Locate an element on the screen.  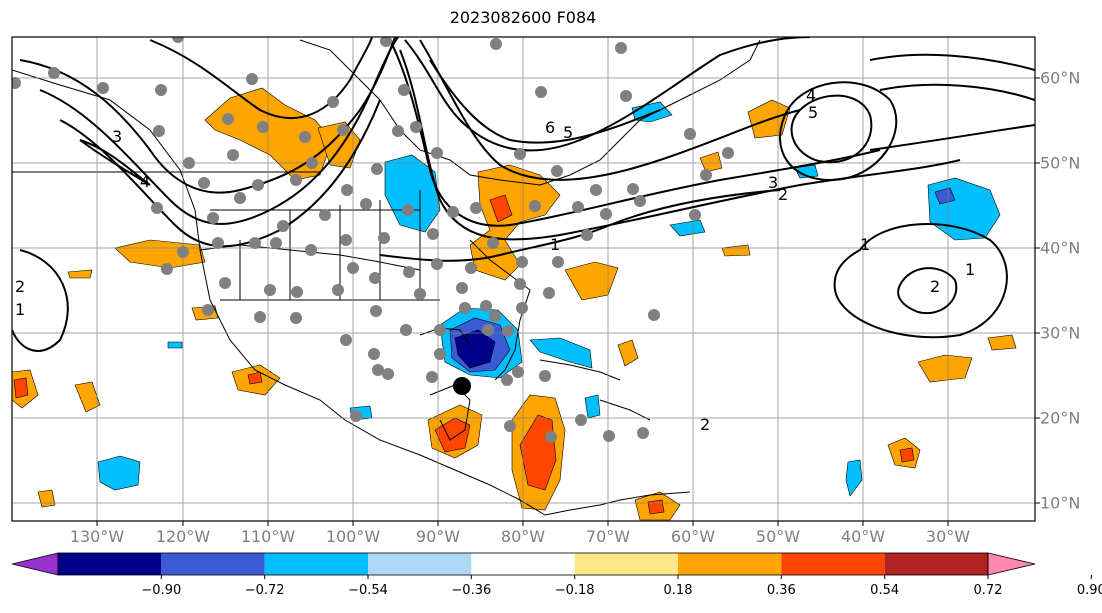
lon-label: 50°W is located at coordinates (778, 536).